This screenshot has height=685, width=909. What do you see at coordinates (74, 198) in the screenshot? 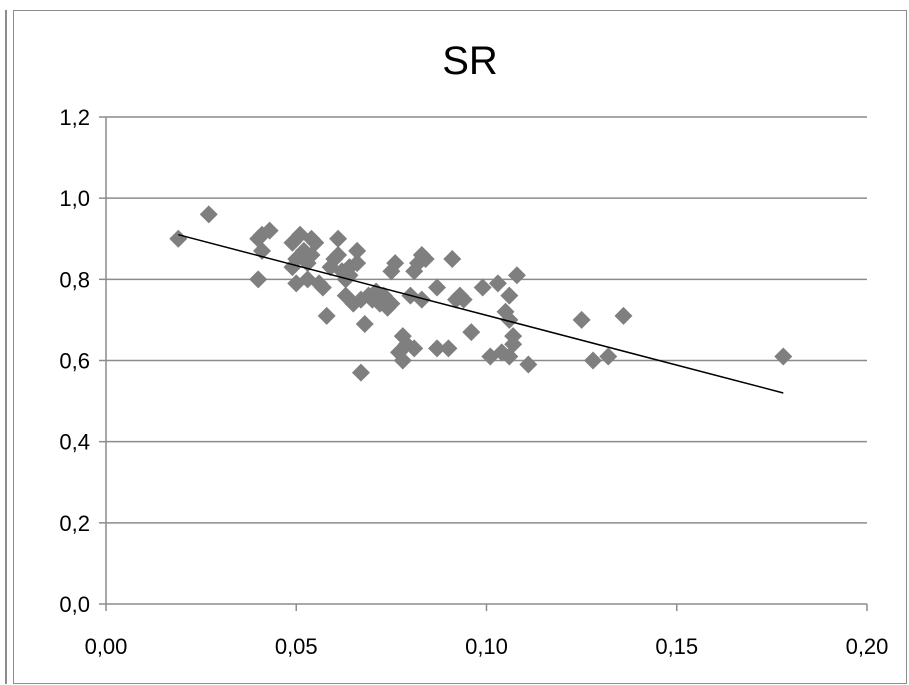
I see `y-tick-label: 1,0` at bounding box center [74, 198].